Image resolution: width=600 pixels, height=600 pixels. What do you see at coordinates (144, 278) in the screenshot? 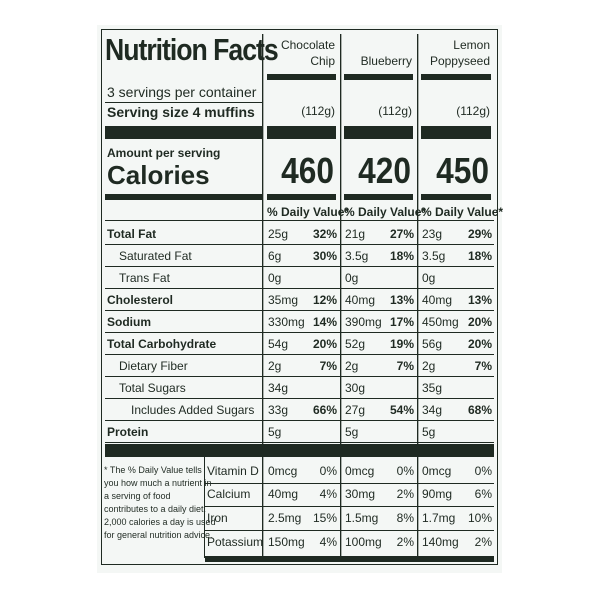
I see `nutrient-label-2: Trans Fat` at bounding box center [144, 278].